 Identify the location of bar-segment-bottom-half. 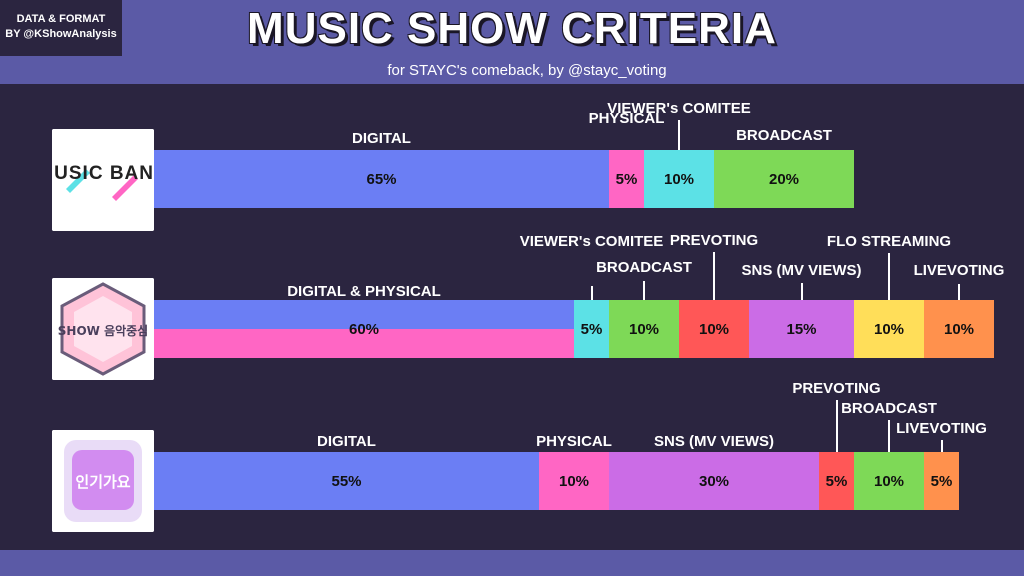
(364, 343).